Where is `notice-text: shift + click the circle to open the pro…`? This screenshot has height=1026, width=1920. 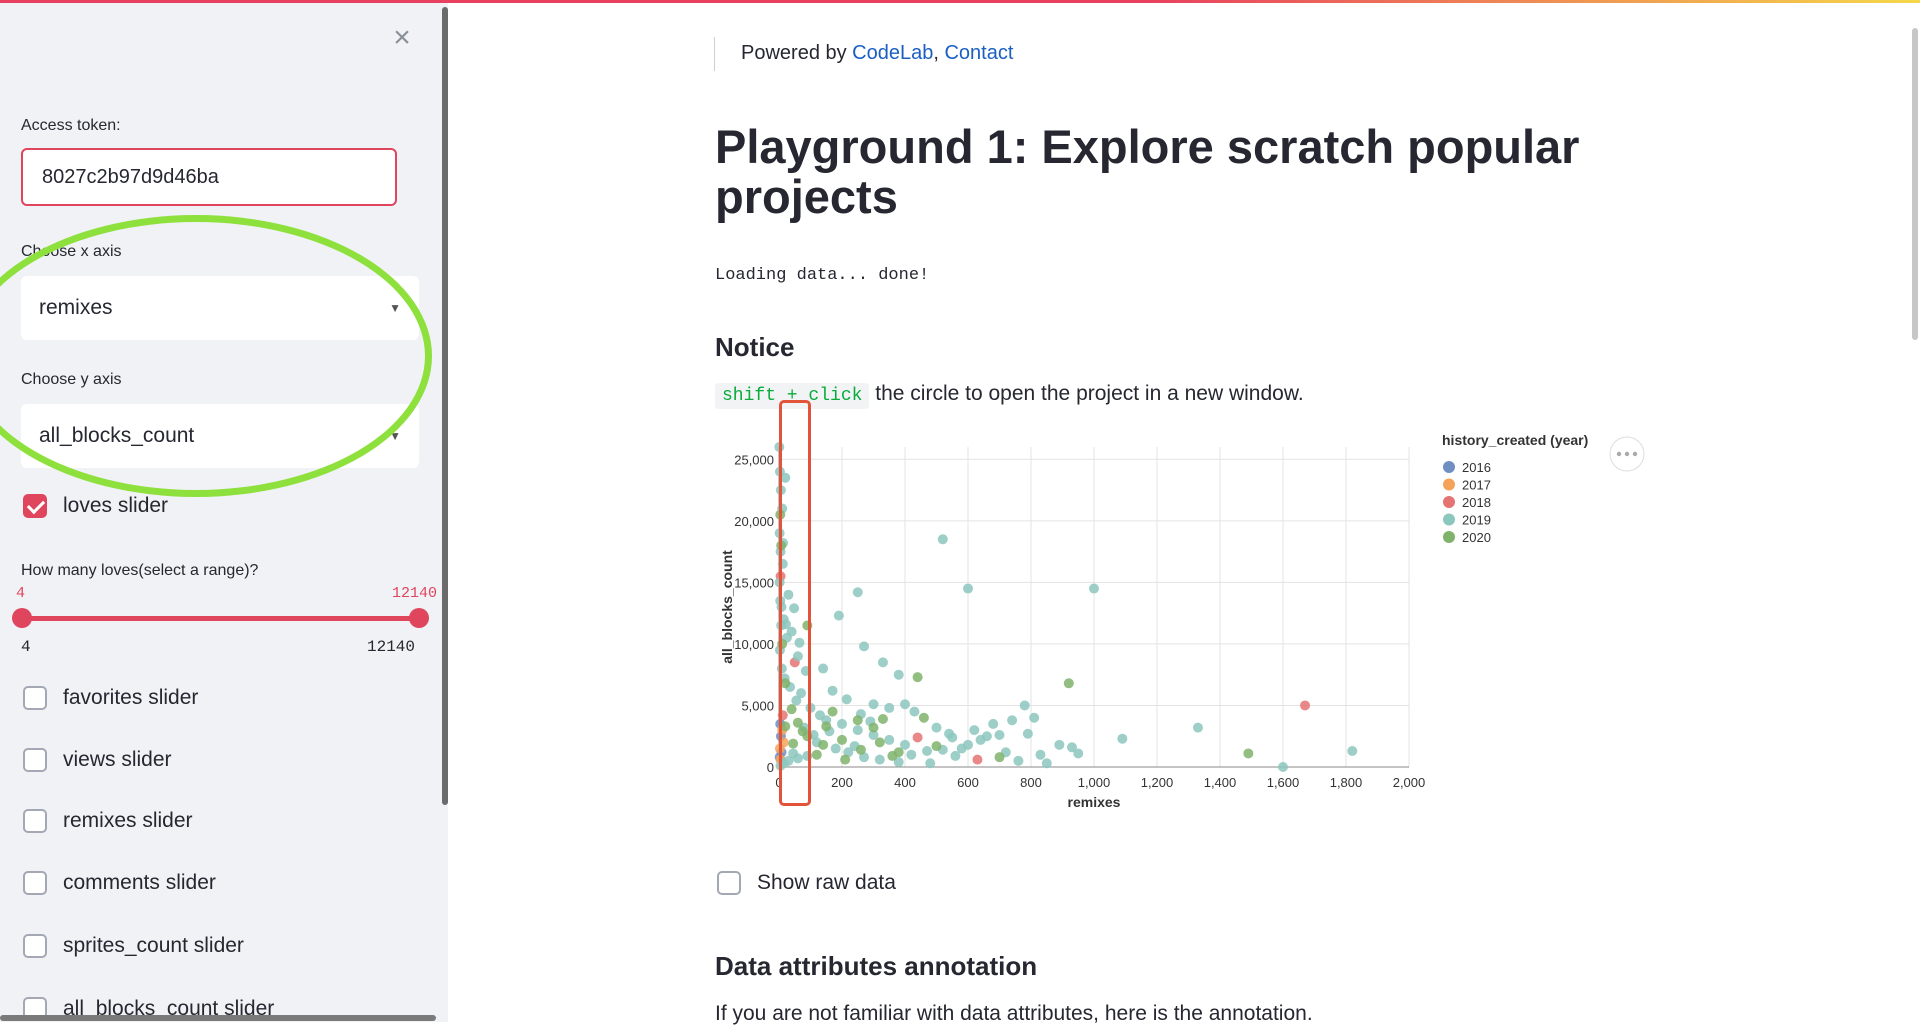
notice-text: shift + click the circle to open the pro… is located at coordinates (1009, 395).